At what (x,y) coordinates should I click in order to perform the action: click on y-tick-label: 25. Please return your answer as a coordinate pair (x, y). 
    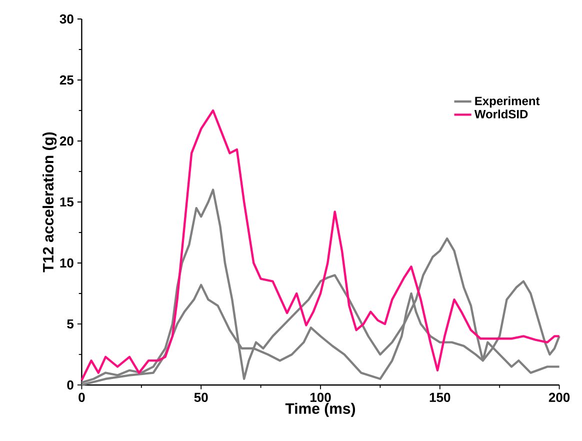
    Looking at the image, I should click on (67, 80).